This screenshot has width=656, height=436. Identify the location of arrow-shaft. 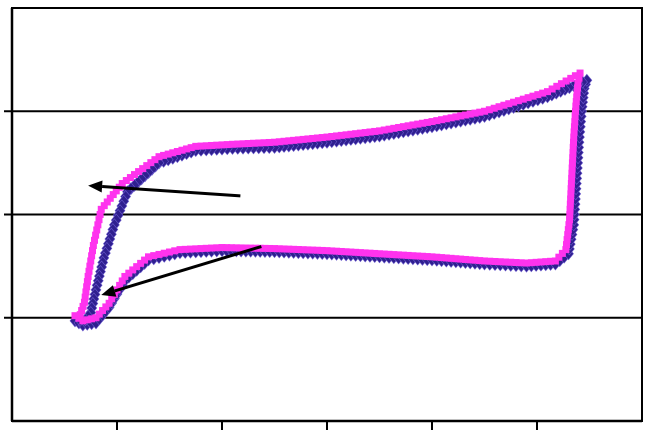
(188, 269).